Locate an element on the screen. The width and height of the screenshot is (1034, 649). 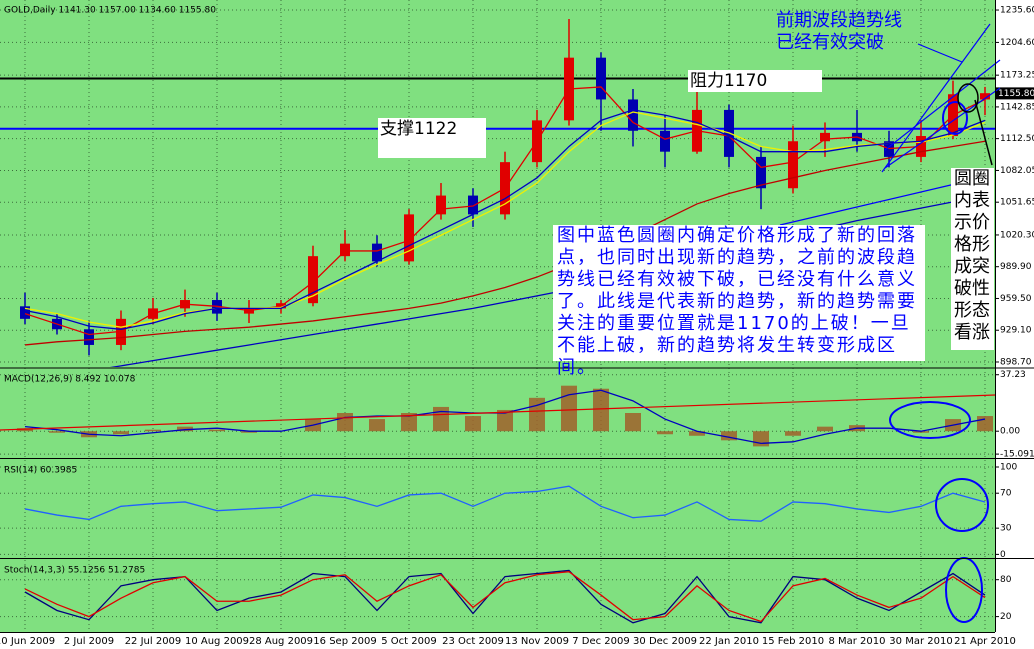
y-tick-label: 1020.30 is located at coordinates (1017, 235).